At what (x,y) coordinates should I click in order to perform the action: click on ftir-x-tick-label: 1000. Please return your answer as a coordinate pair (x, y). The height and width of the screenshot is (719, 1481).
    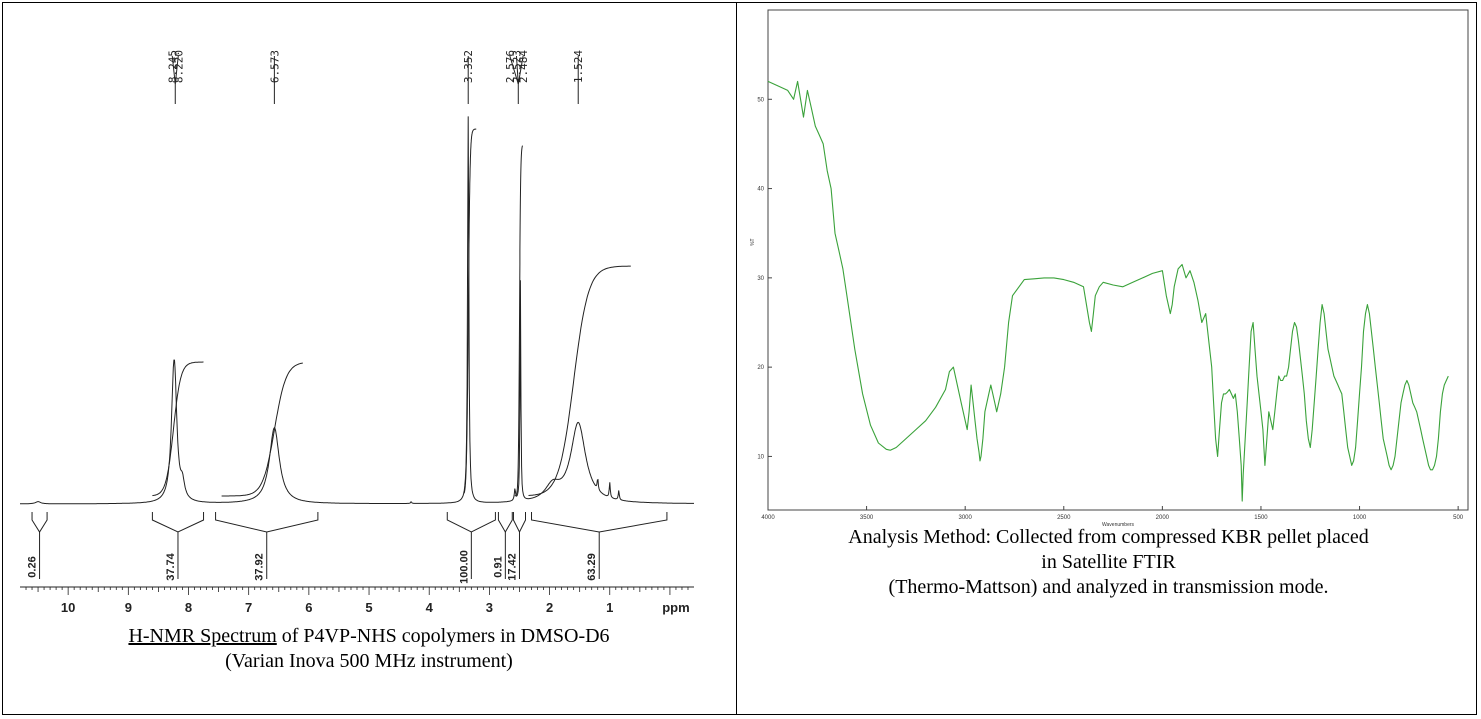
    Looking at the image, I should click on (1360, 518).